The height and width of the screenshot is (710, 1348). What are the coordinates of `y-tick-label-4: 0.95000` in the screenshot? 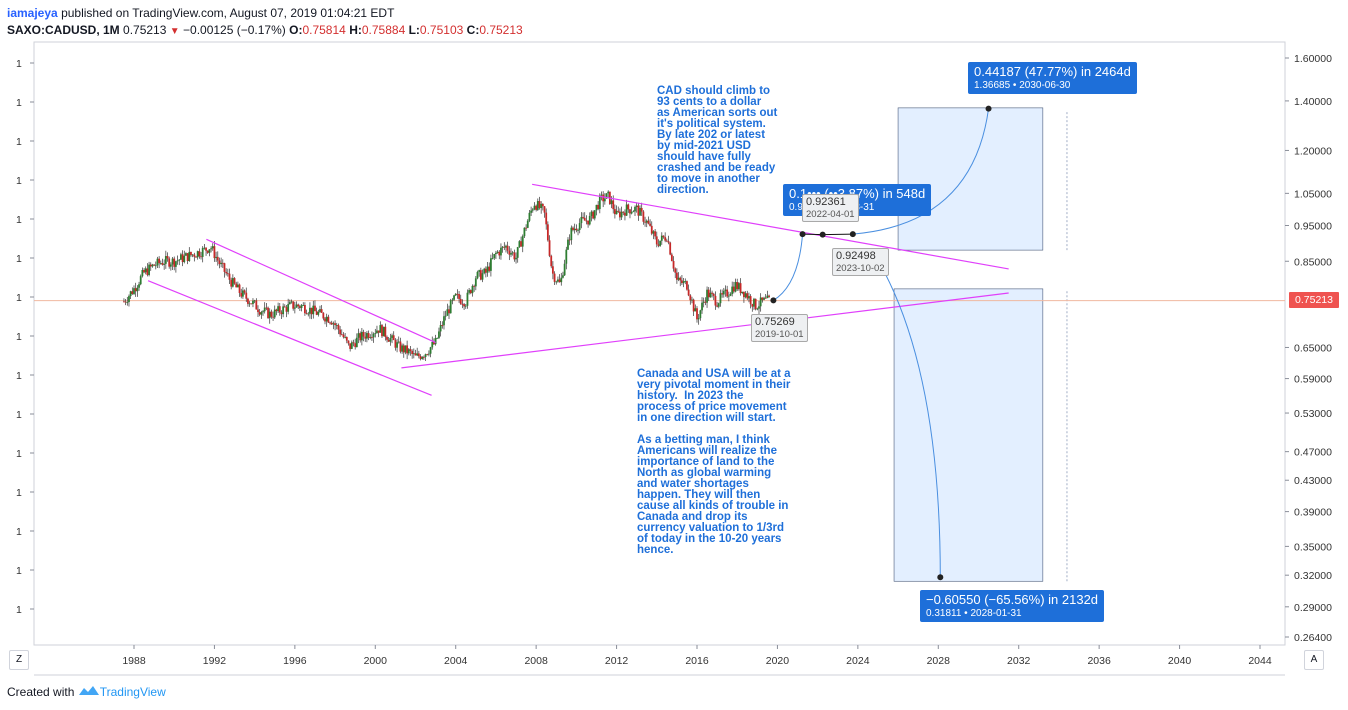 It's located at (1313, 227).